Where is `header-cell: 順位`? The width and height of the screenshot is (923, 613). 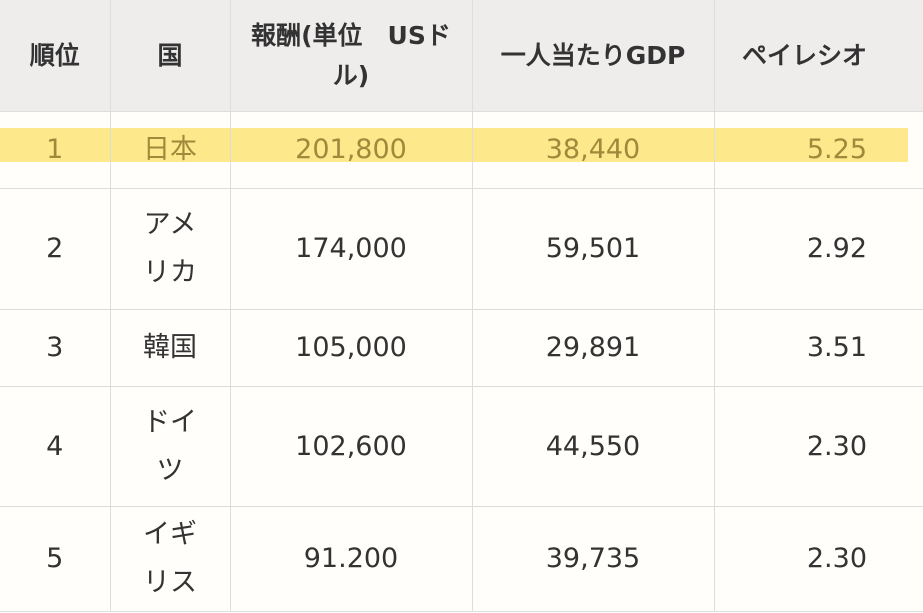
header-cell: 順位 is located at coordinates (55, 56).